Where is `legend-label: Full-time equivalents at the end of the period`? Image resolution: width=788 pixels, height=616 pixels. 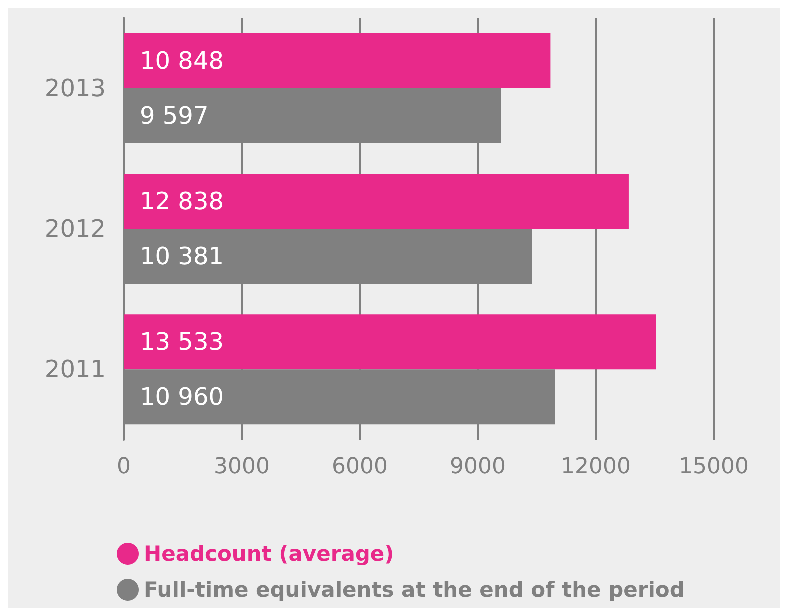
legend-label: Full-time equivalents at the end of the period is located at coordinates (414, 590).